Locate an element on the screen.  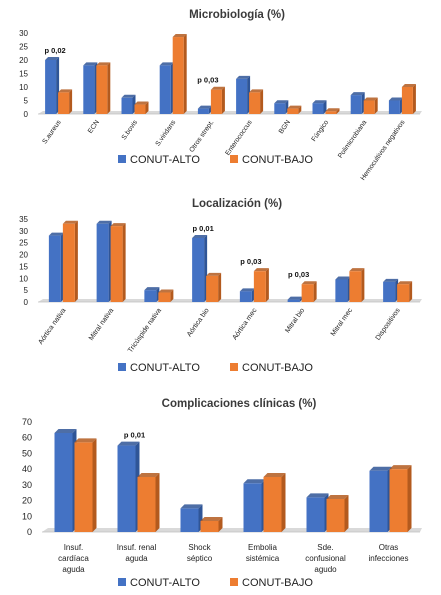
x-tick-label-line: Insuf. is located at coordinates (74, 547).